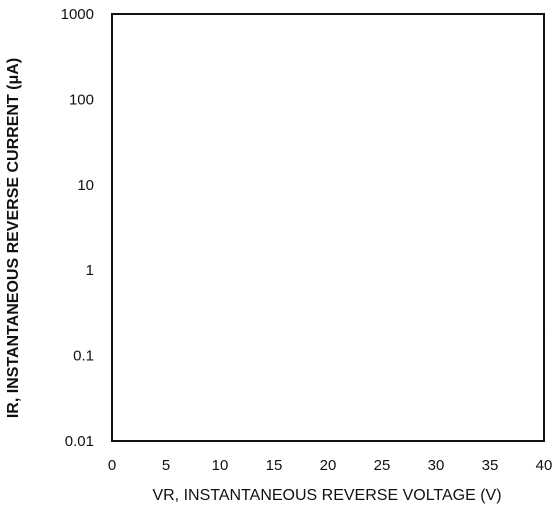 This screenshot has width=556, height=510. What do you see at coordinates (166, 465) in the screenshot?
I see `x-tick-label: 5` at bounding box center [166, 465].